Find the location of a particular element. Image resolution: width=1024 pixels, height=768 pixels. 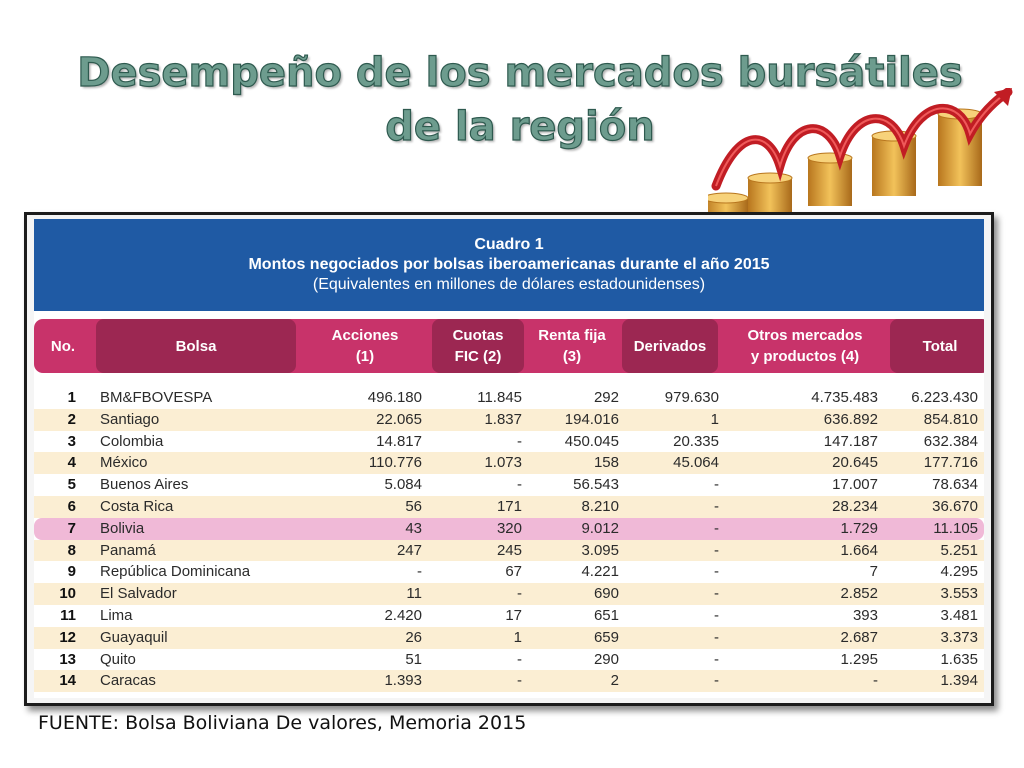

renta-fija-value: 158 is located at coordinates (606, 463).